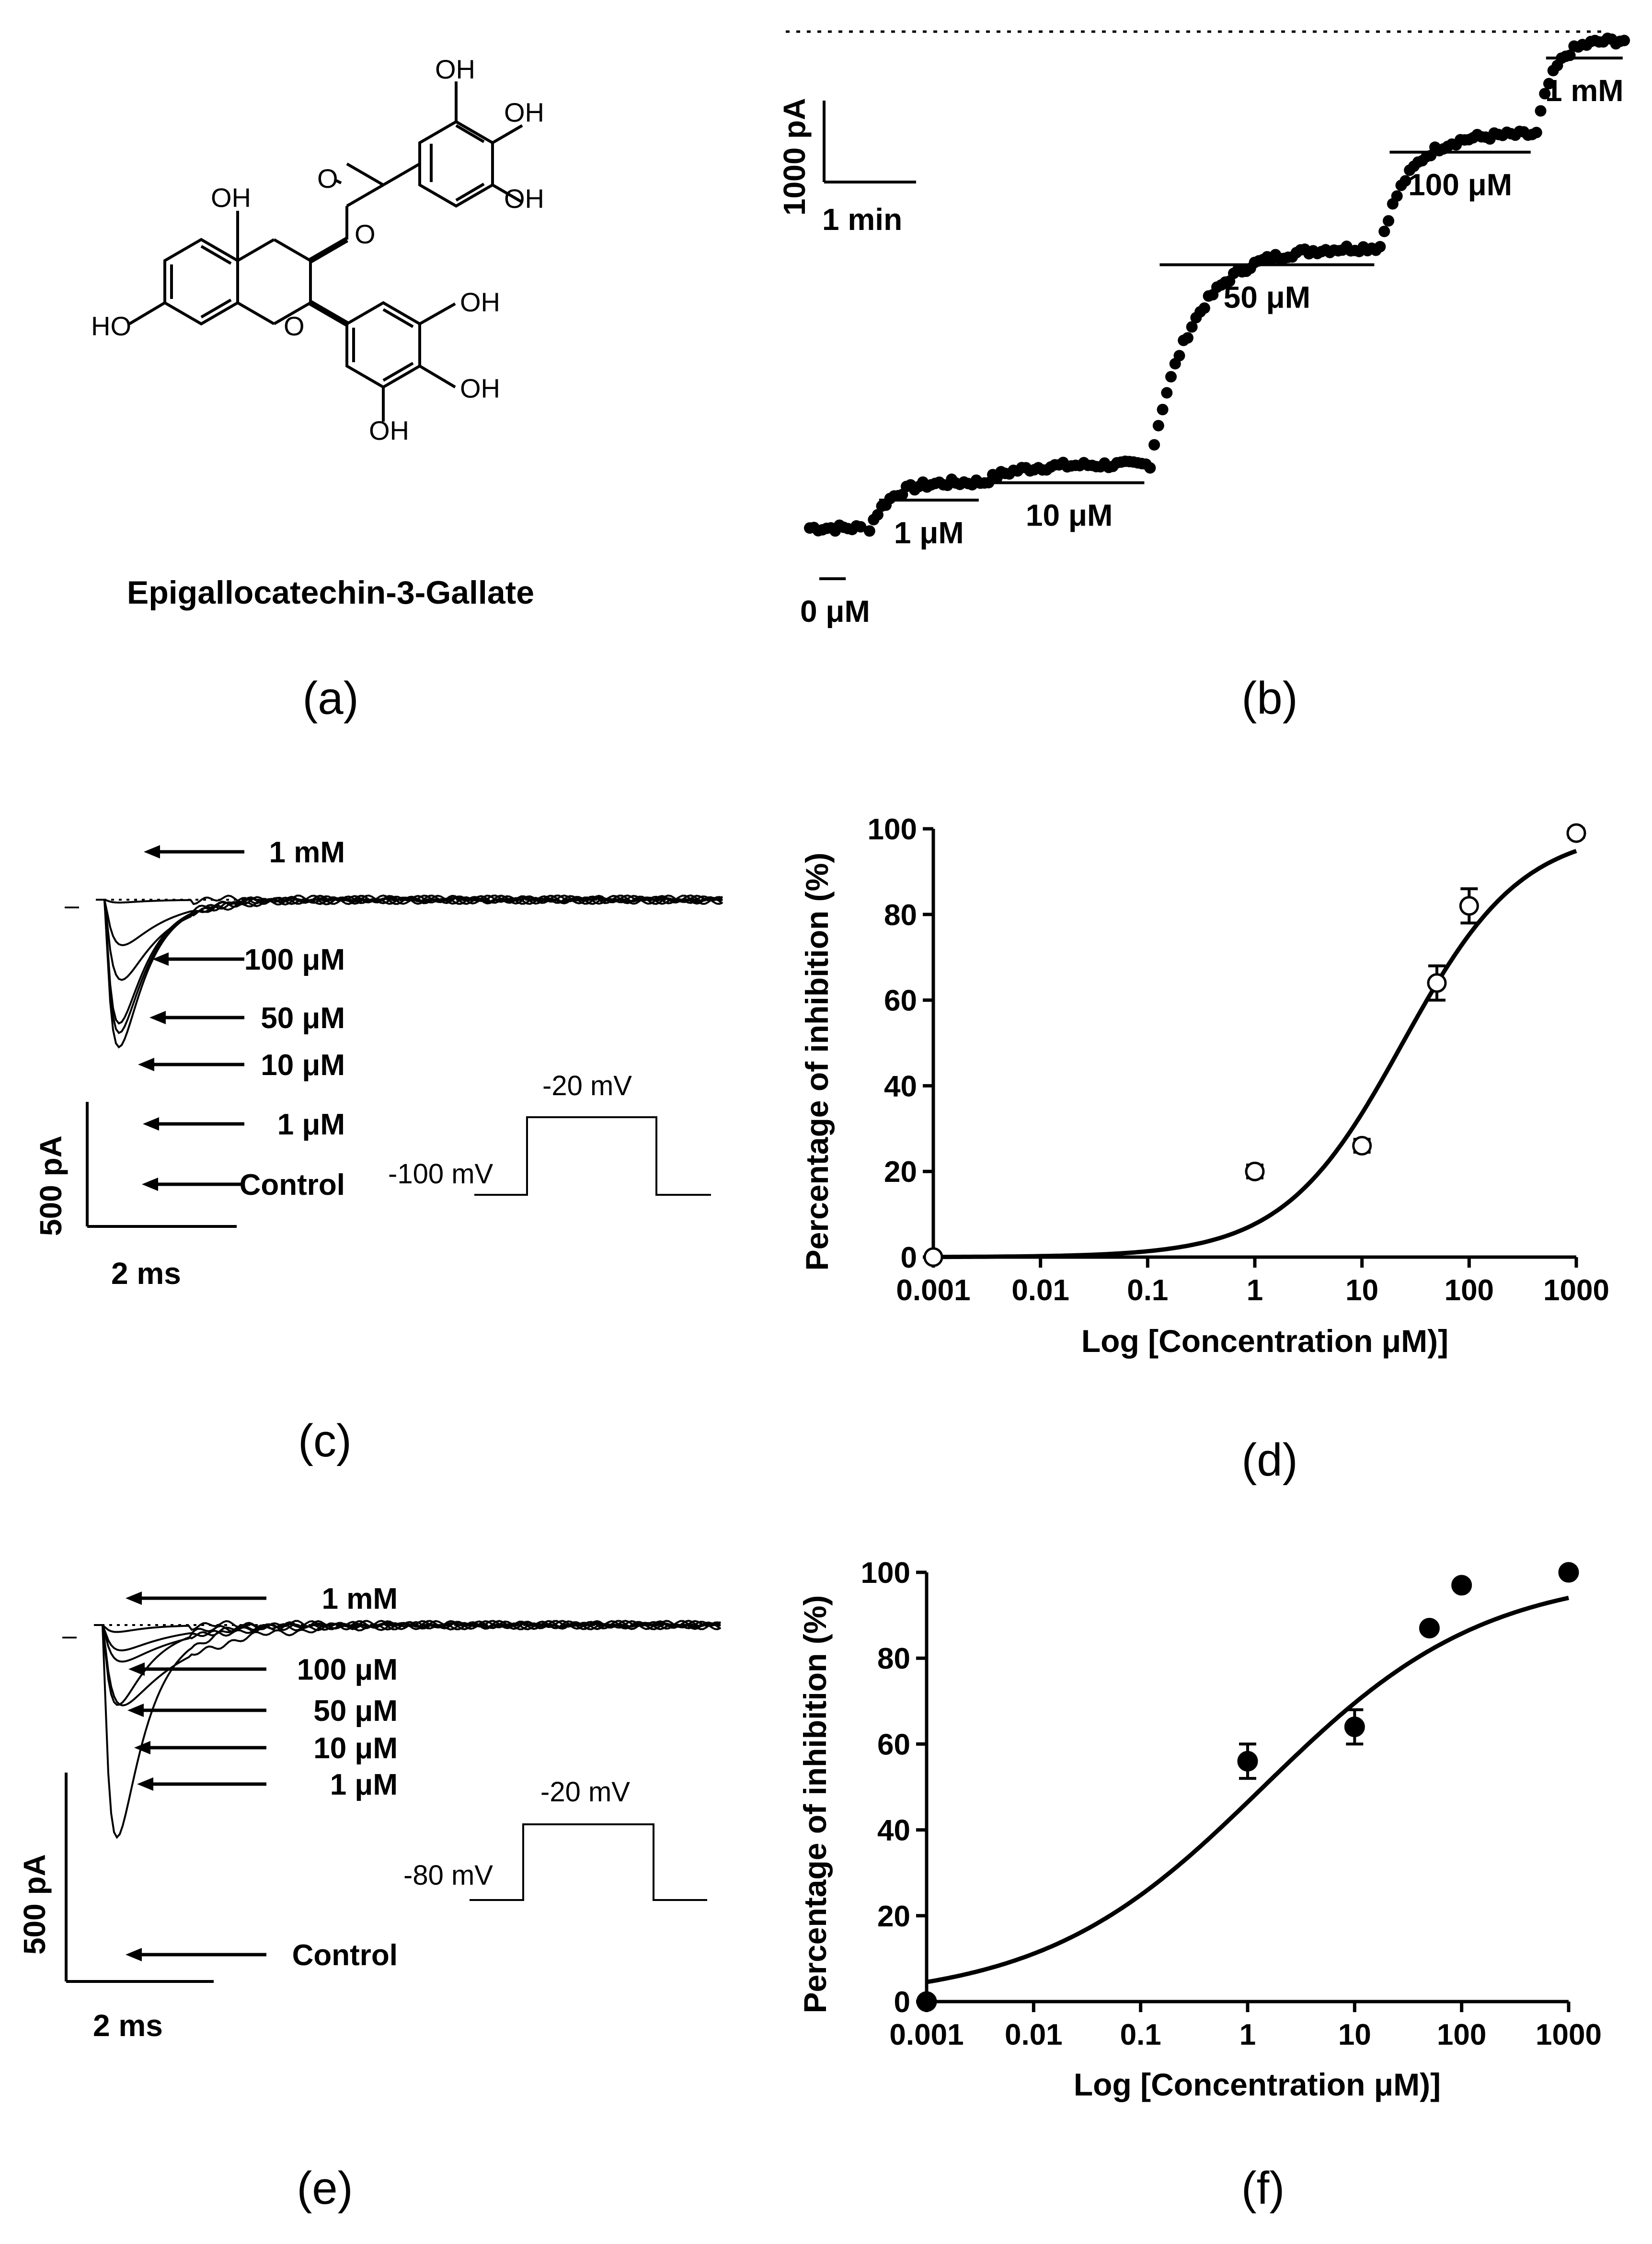 The width and height of the screenshot is (1652, 2244). Describe the element at coordinates (1584, 90) in the screenshot. I see `concentration-label: 1 mM` at that location.